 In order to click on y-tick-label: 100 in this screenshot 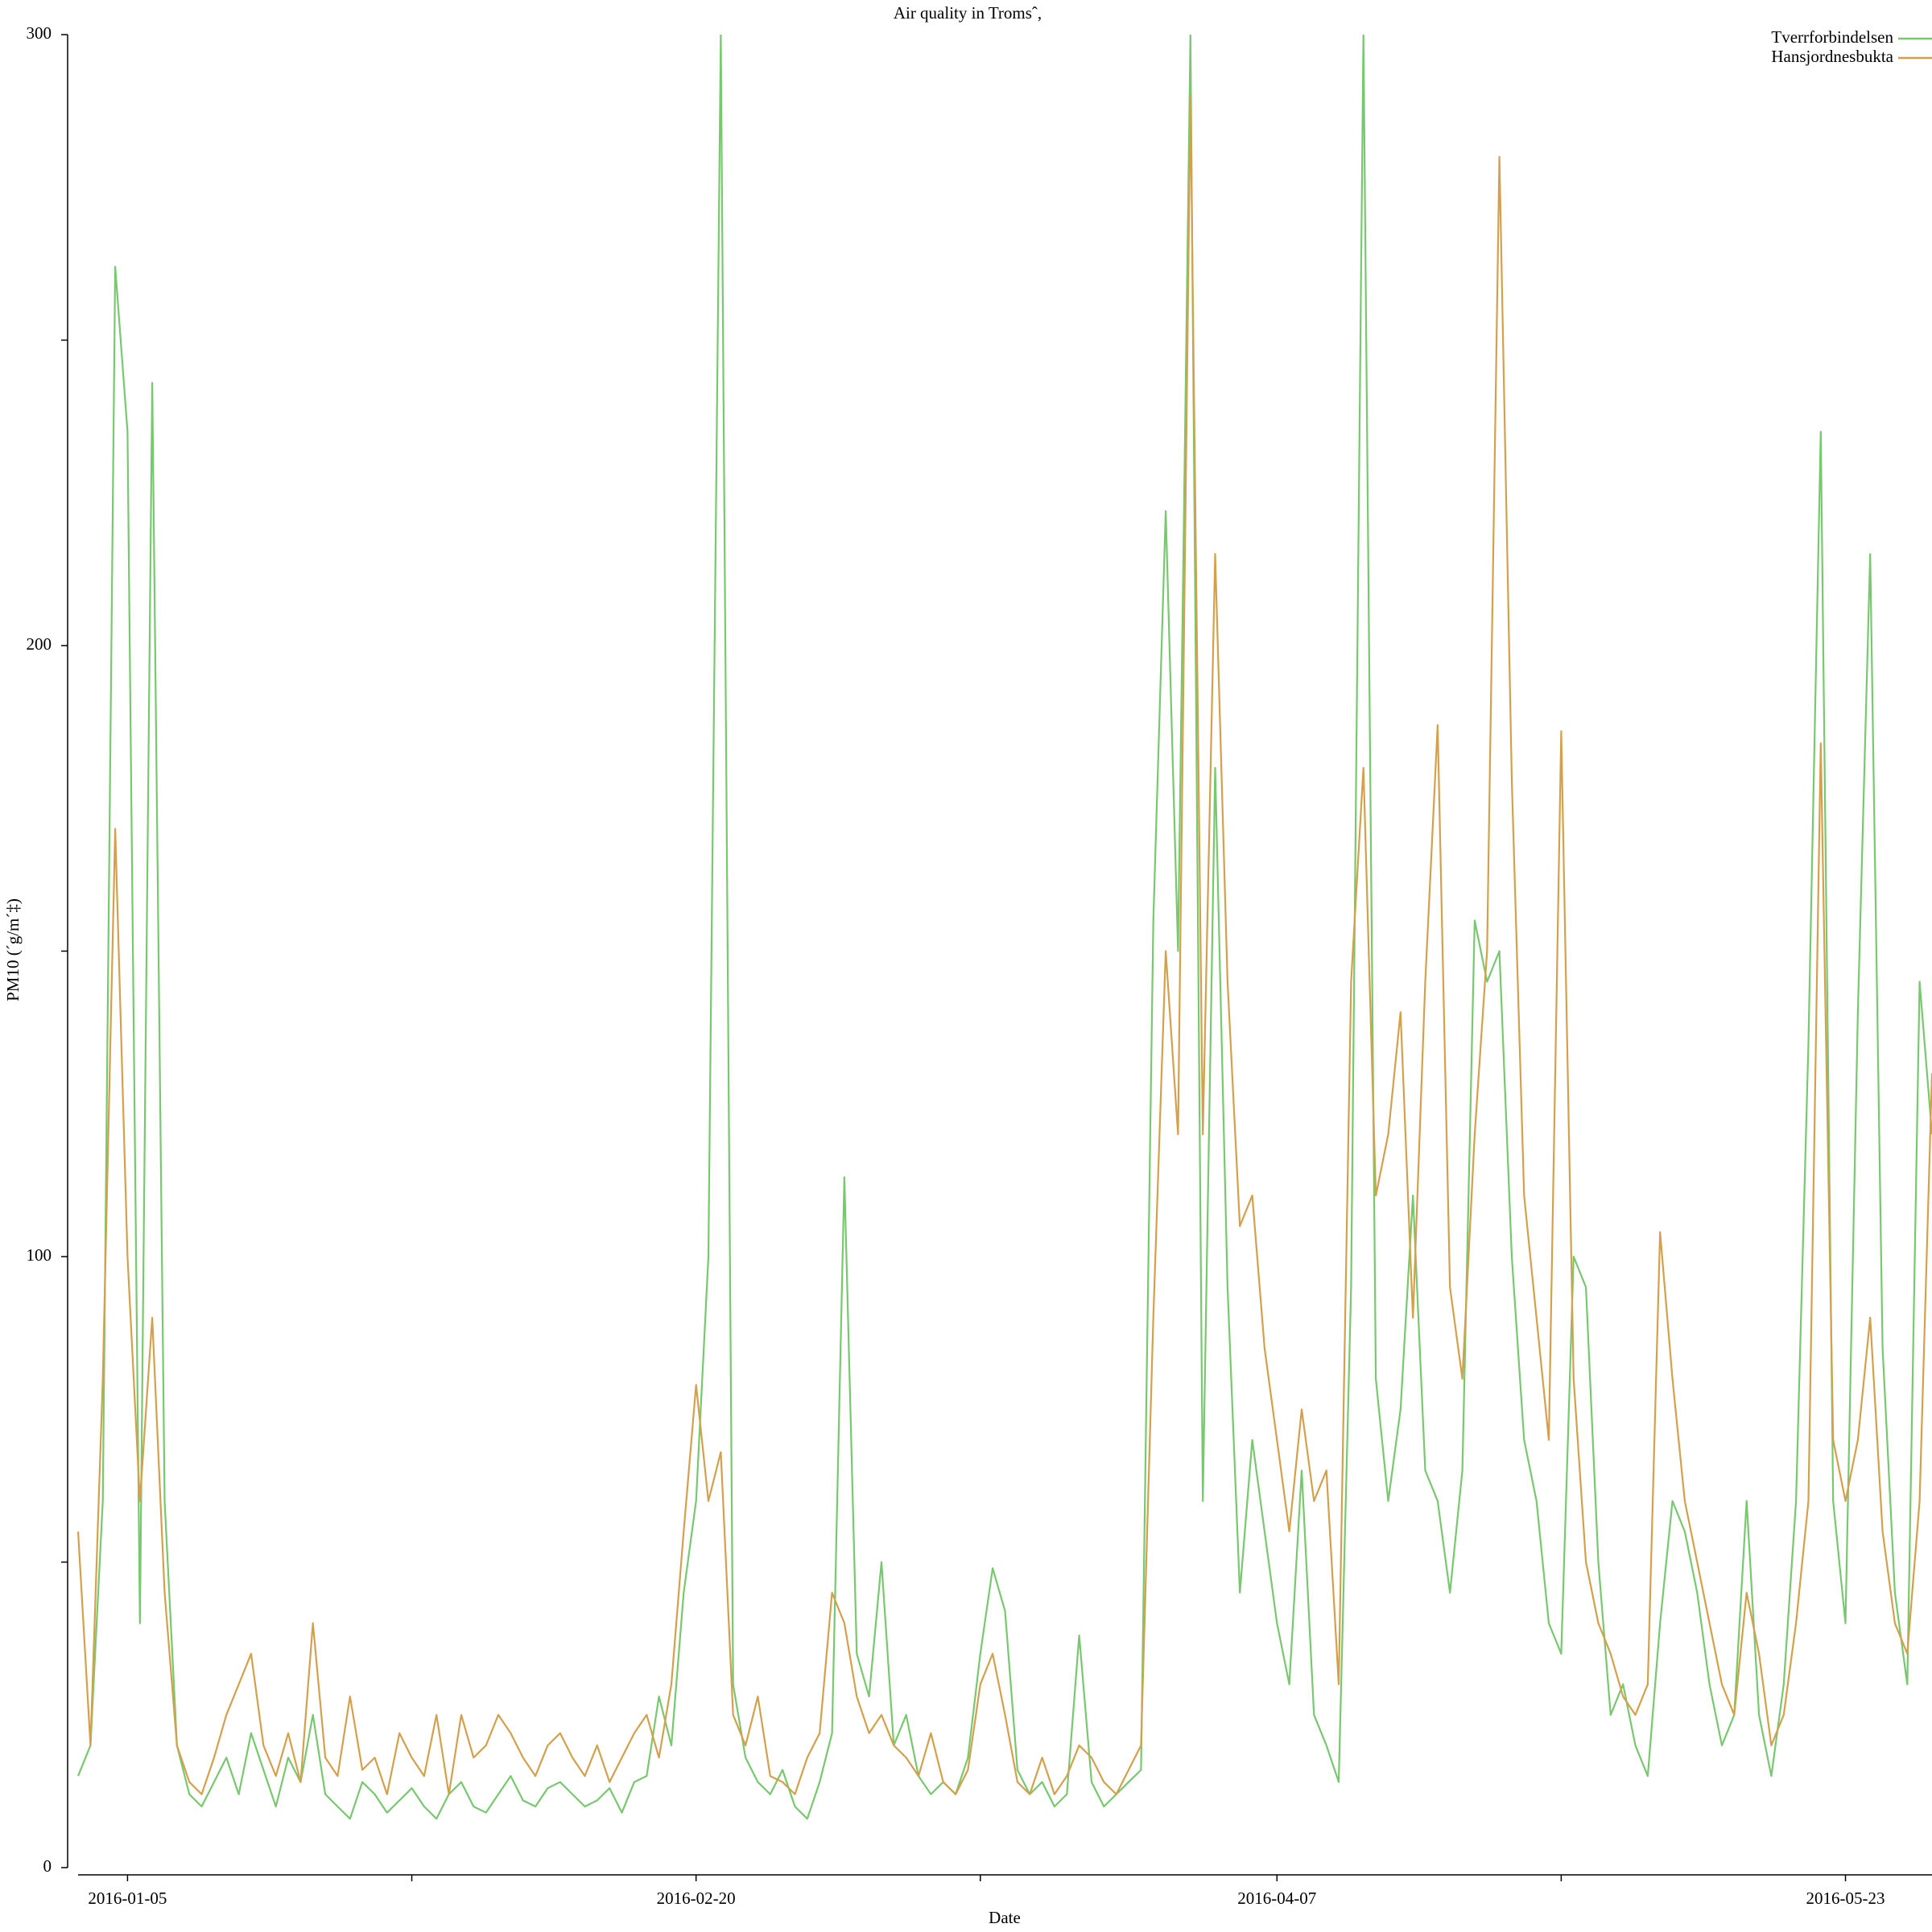, I will do `click(39, 1255)`.